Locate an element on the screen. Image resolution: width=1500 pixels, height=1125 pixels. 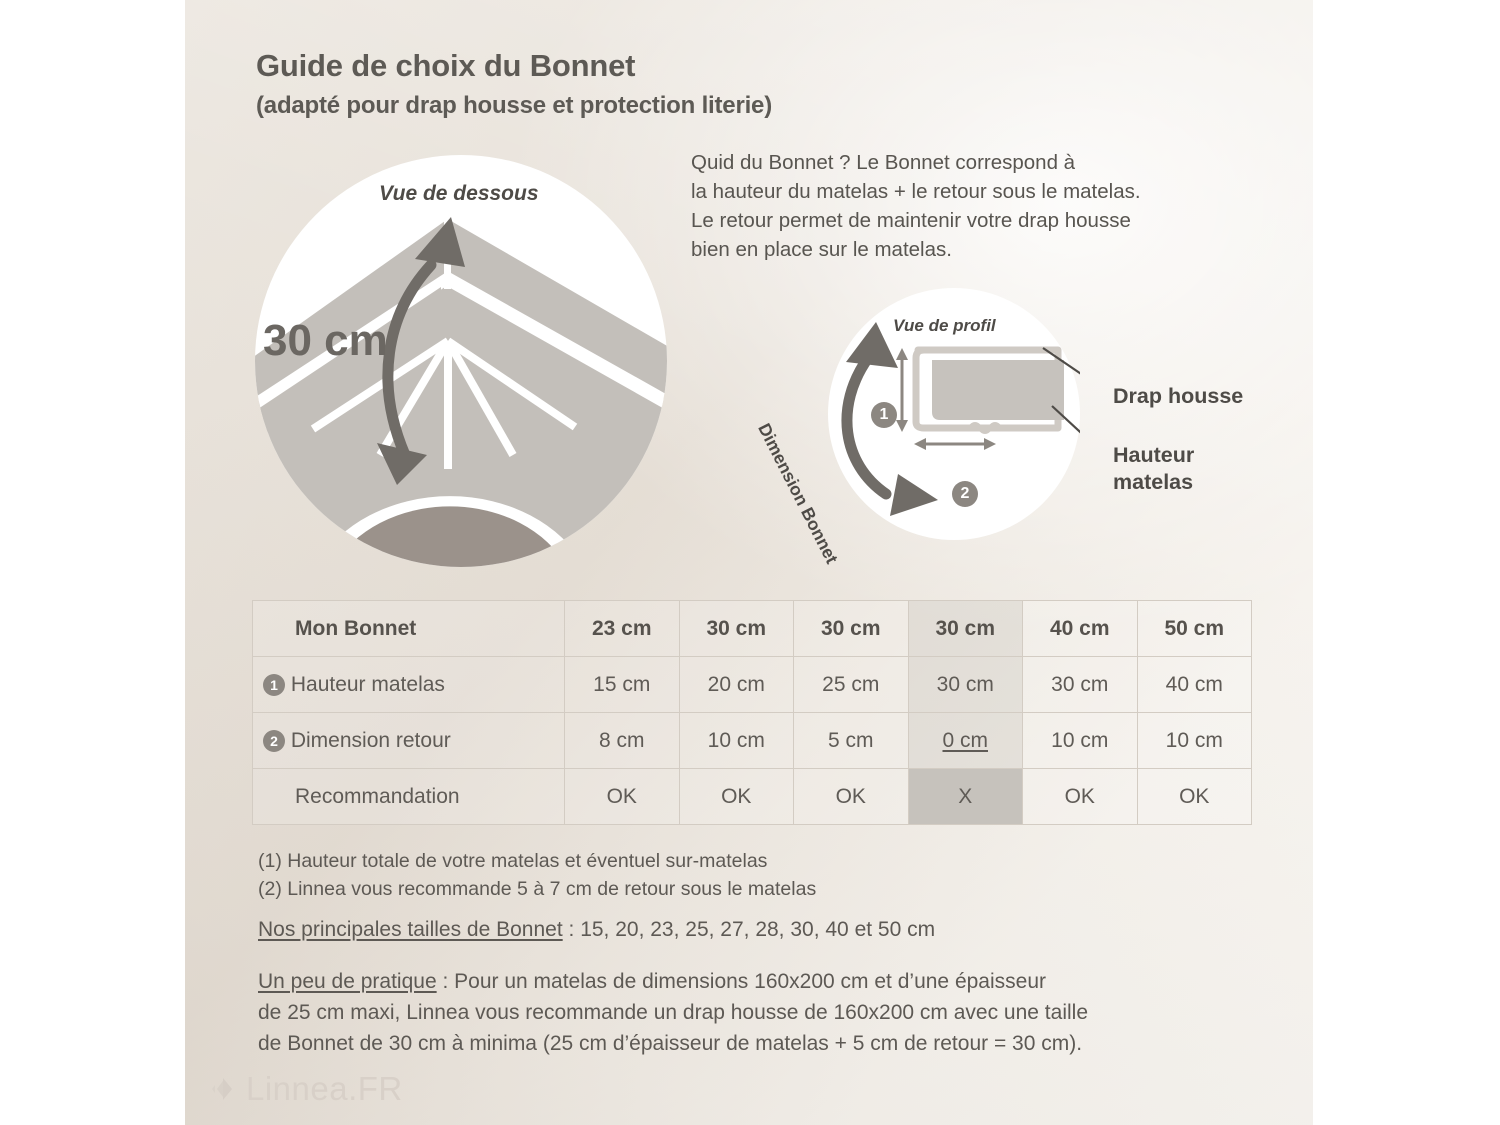
cell-hauteur-4: 30 cm is located at coordinates (965, 684).